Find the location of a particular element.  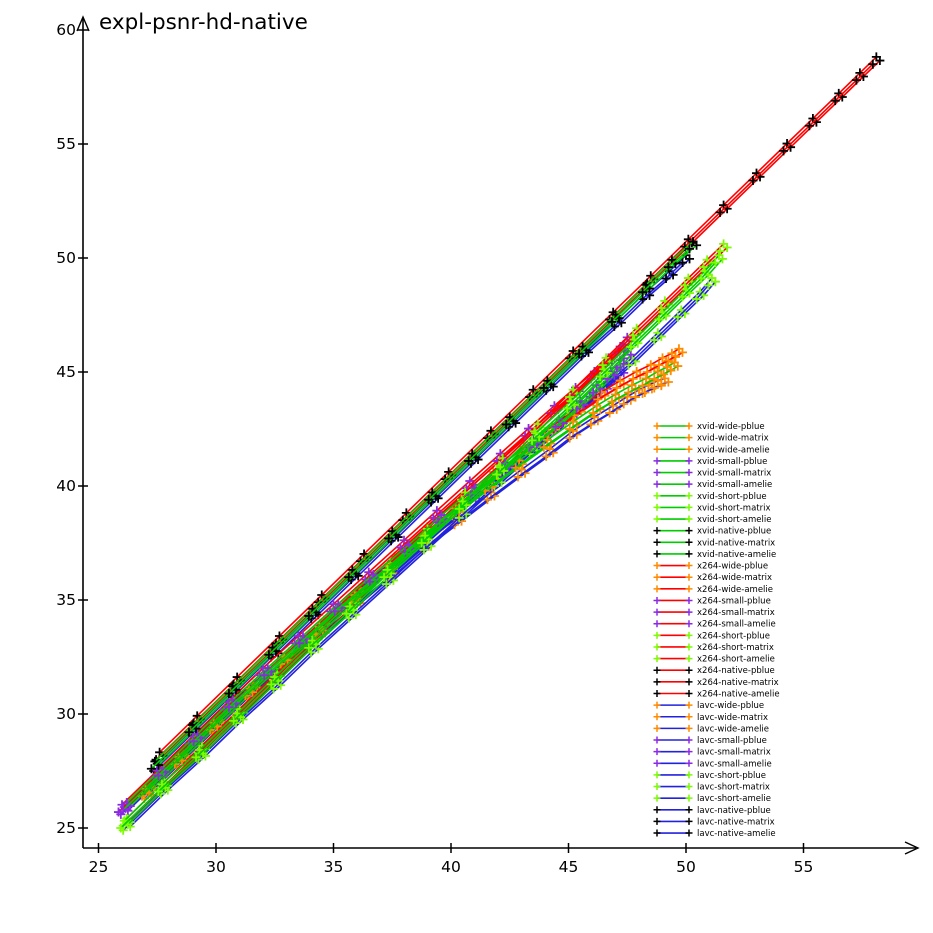

legend-label-xvid-small-matrix: xvid-small-matrix is located at coordinates (734, 474).